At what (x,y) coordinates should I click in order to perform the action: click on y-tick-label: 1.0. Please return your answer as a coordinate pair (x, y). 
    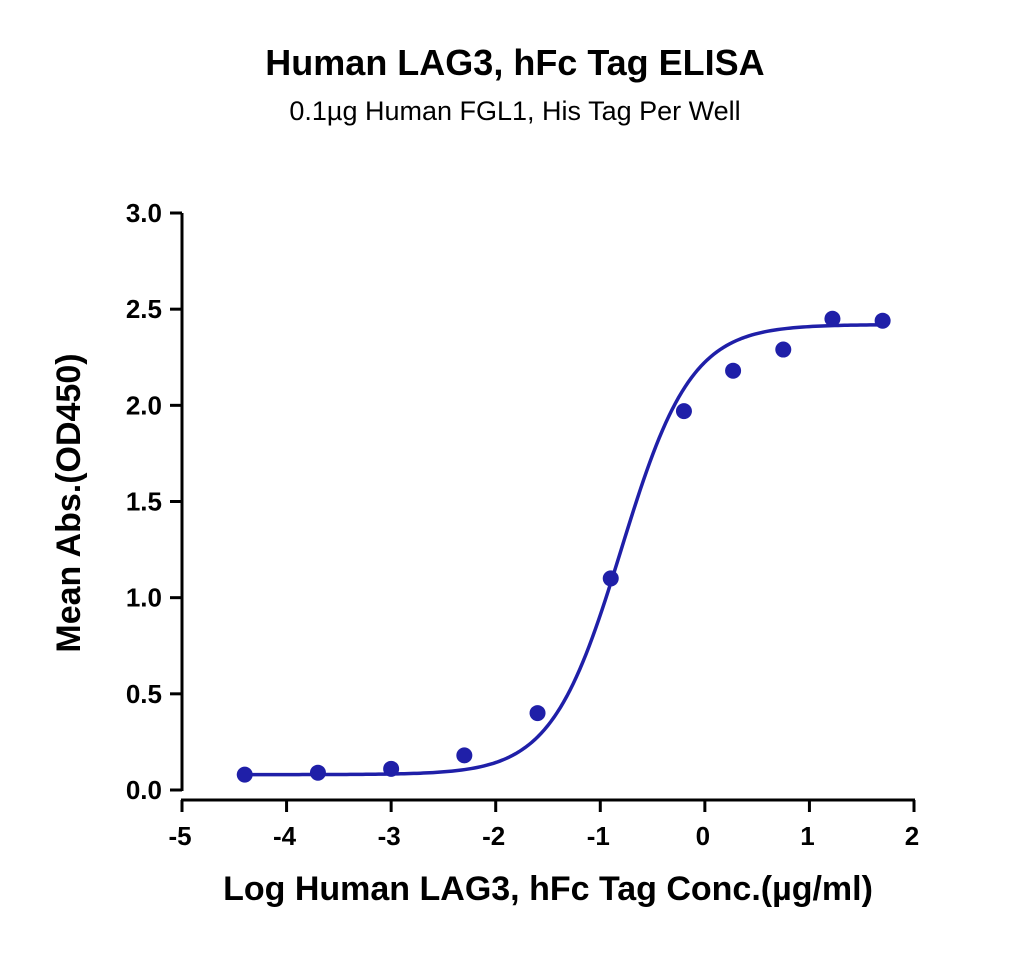
    Looking at the image, I should click on (144, 598).